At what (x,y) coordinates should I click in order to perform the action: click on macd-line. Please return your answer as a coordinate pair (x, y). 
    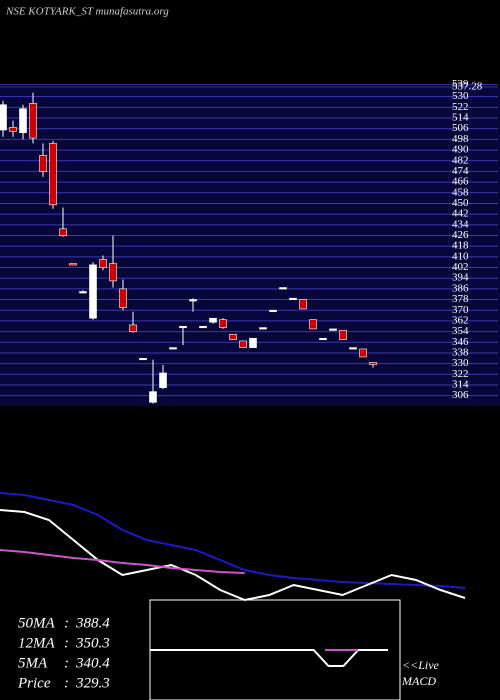
    Looking at the image, I should click on (269, 658).